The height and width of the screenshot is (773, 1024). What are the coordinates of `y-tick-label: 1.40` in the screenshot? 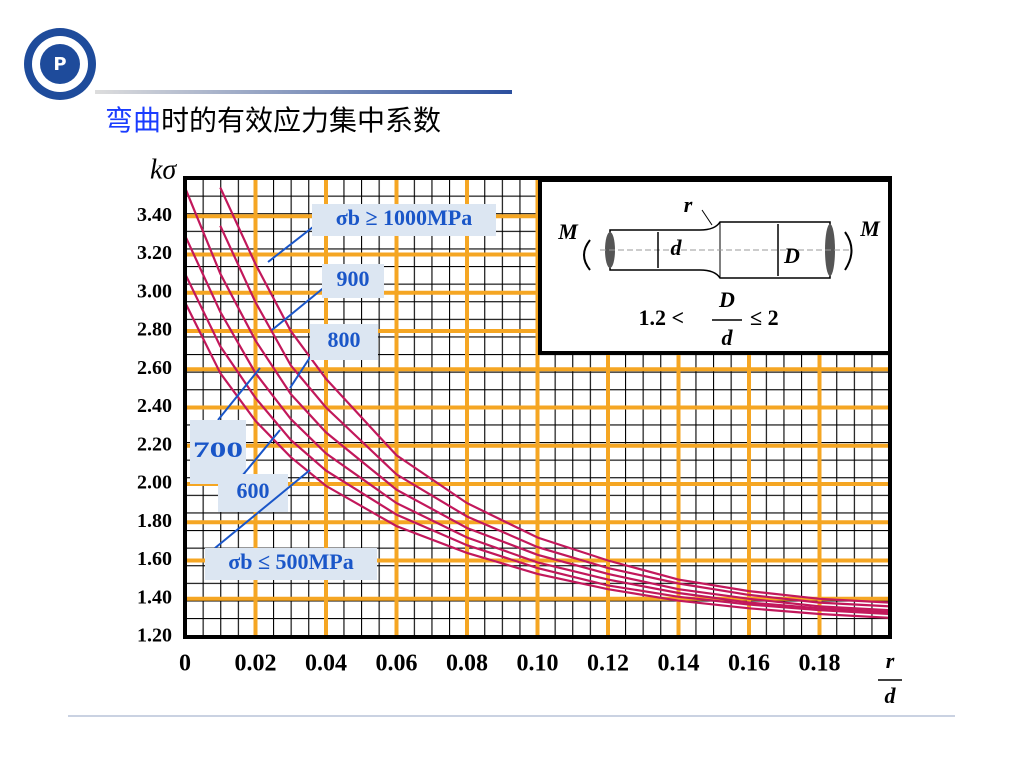 It's located at (154, 597).